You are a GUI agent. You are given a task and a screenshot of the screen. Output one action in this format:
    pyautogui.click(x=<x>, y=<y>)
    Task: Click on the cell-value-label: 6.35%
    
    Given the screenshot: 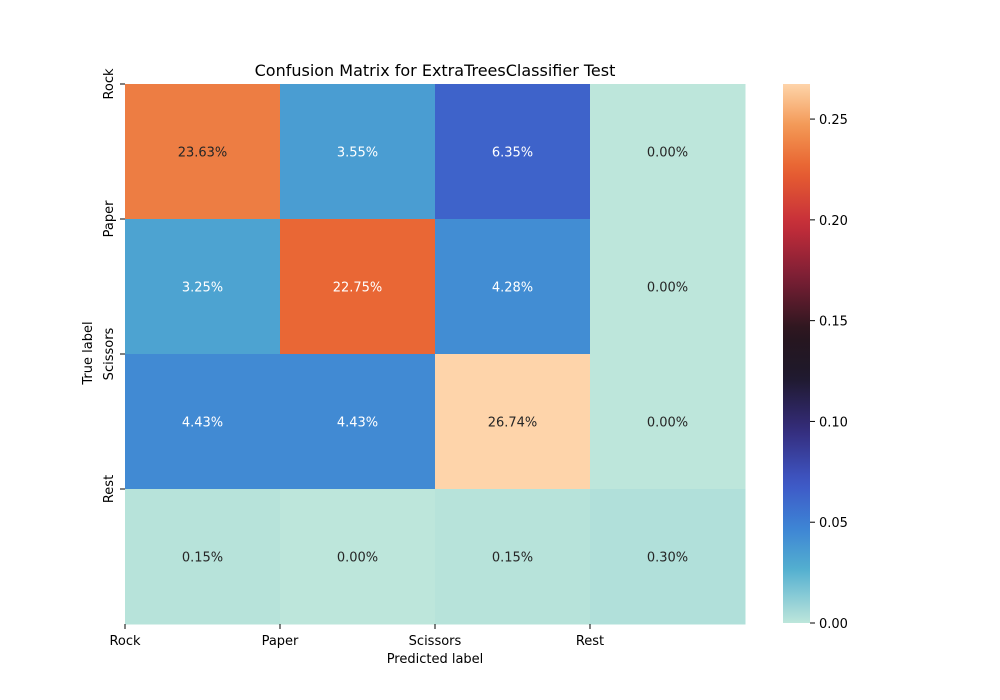 What is the action you would take?
    pyautogui.click(x=512, y=153)
    